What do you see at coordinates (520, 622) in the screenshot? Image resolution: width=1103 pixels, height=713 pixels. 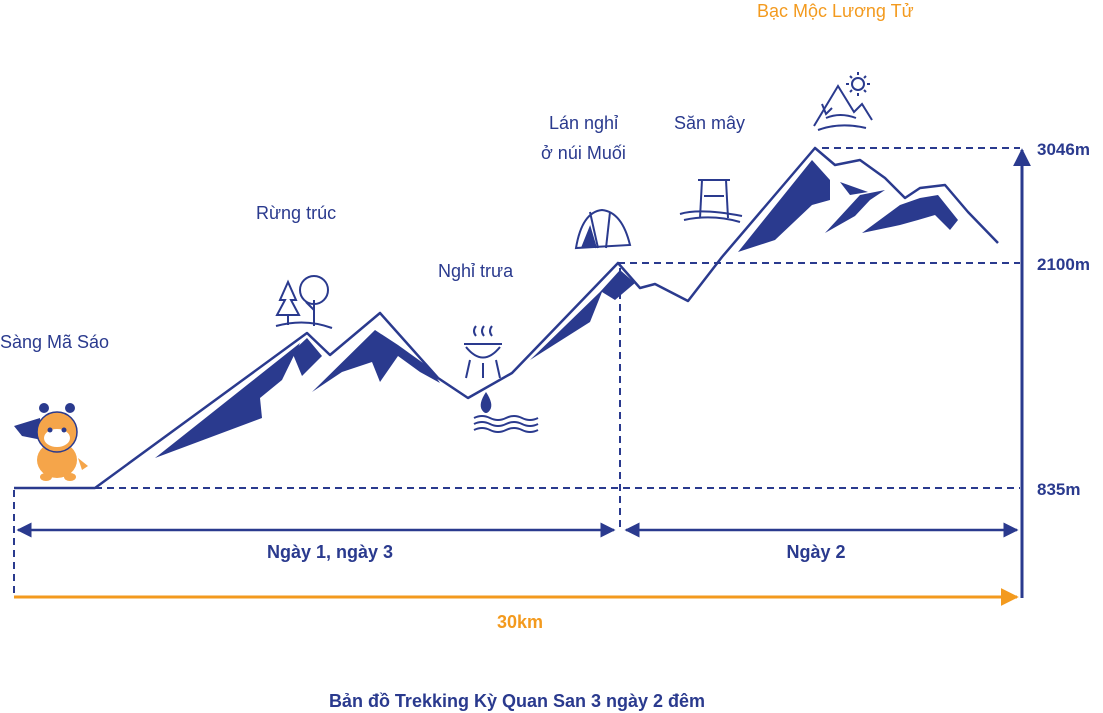 I see `distance-label: 30km` at bounding box center [520, 622].